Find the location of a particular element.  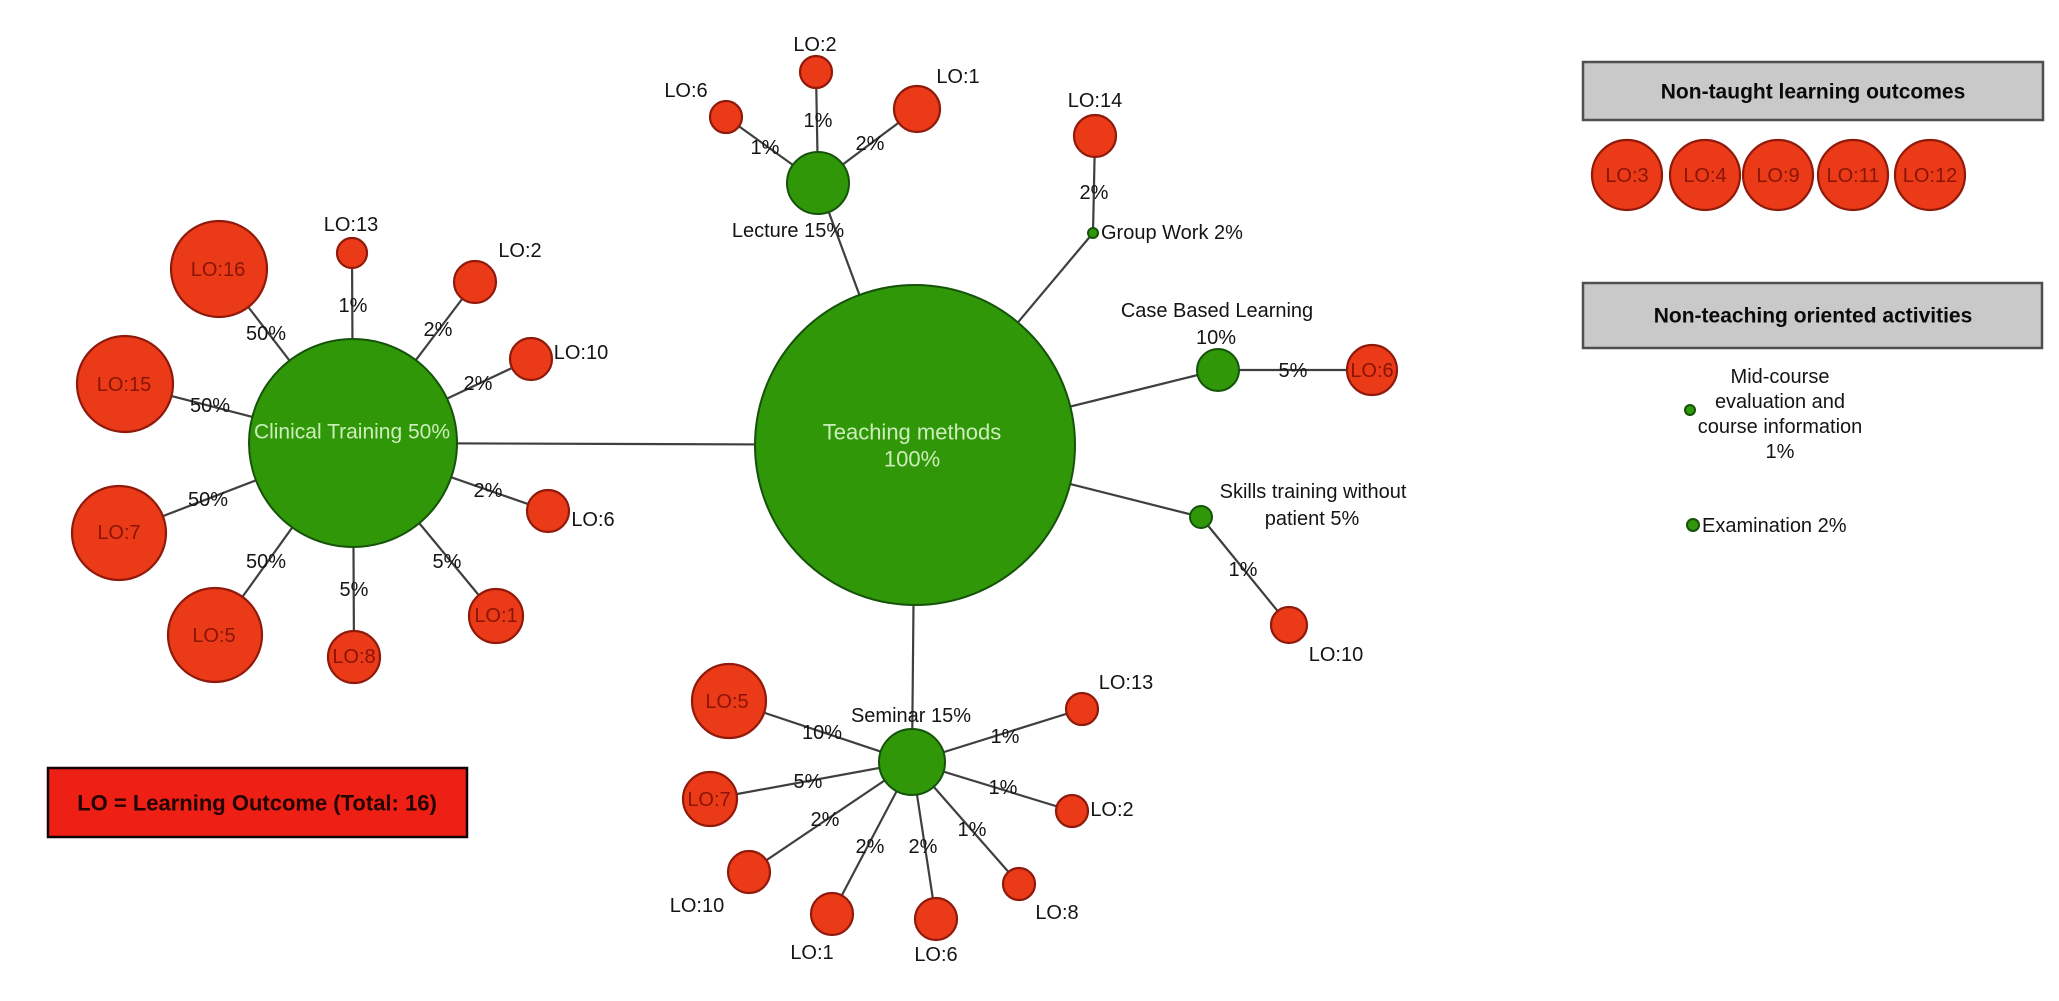

legend: LO = Learning Outcome (Total: 16) is located at coordinates (257, 802).